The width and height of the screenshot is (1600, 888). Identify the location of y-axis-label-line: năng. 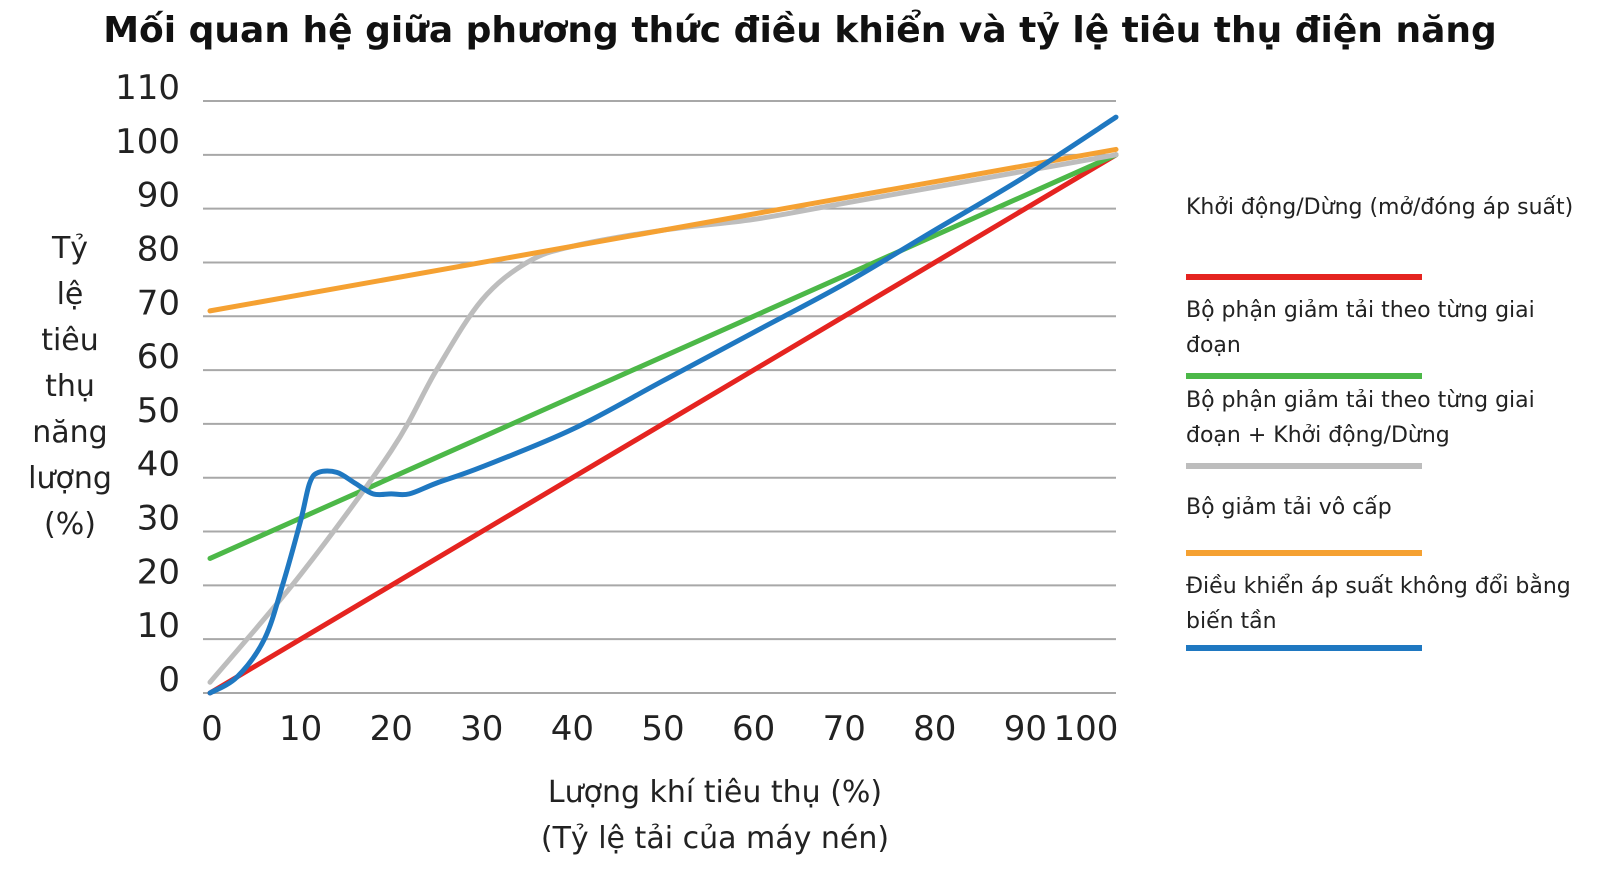
(70, 432).